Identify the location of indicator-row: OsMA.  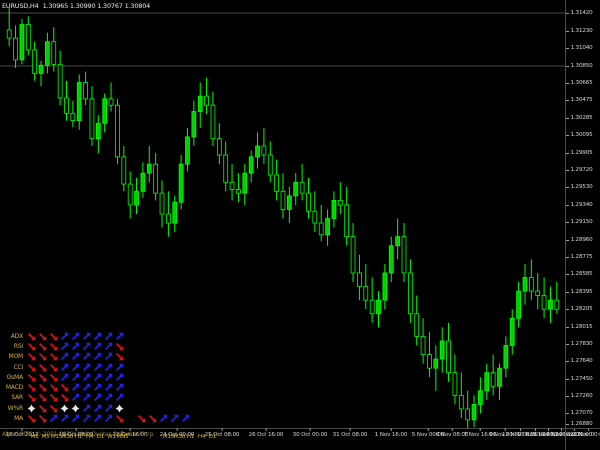
(97, 377).